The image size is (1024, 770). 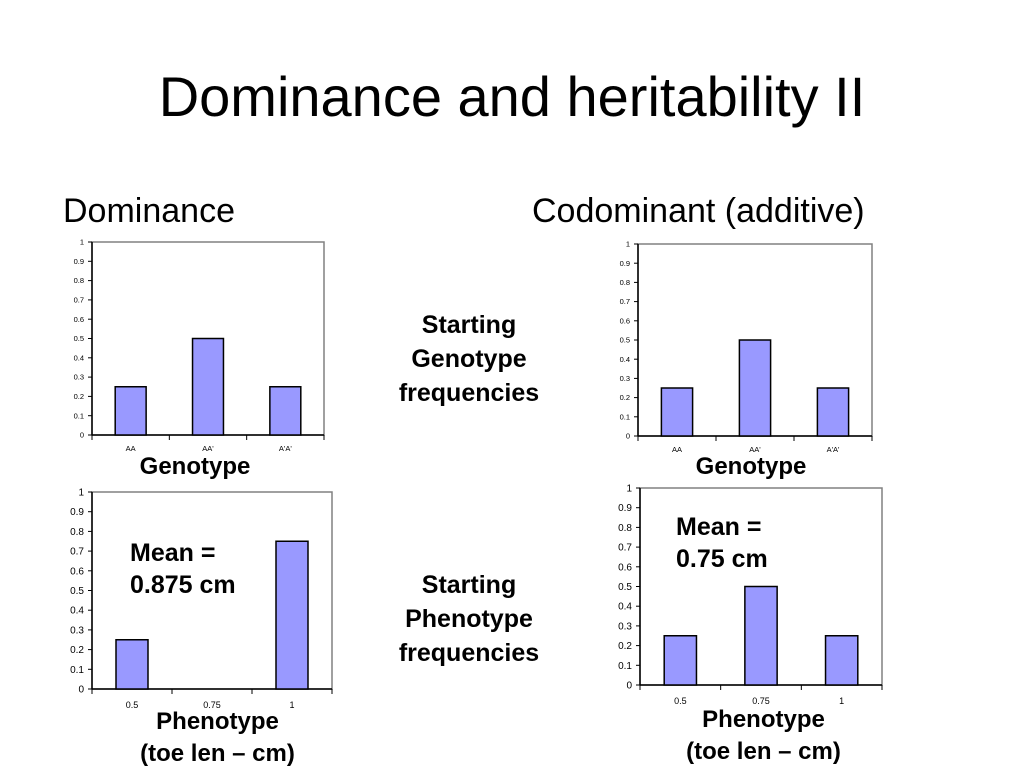 I want to click on codominant-phenotype-axis-line-2: (toe len – cm), so click(x=763, y=751).